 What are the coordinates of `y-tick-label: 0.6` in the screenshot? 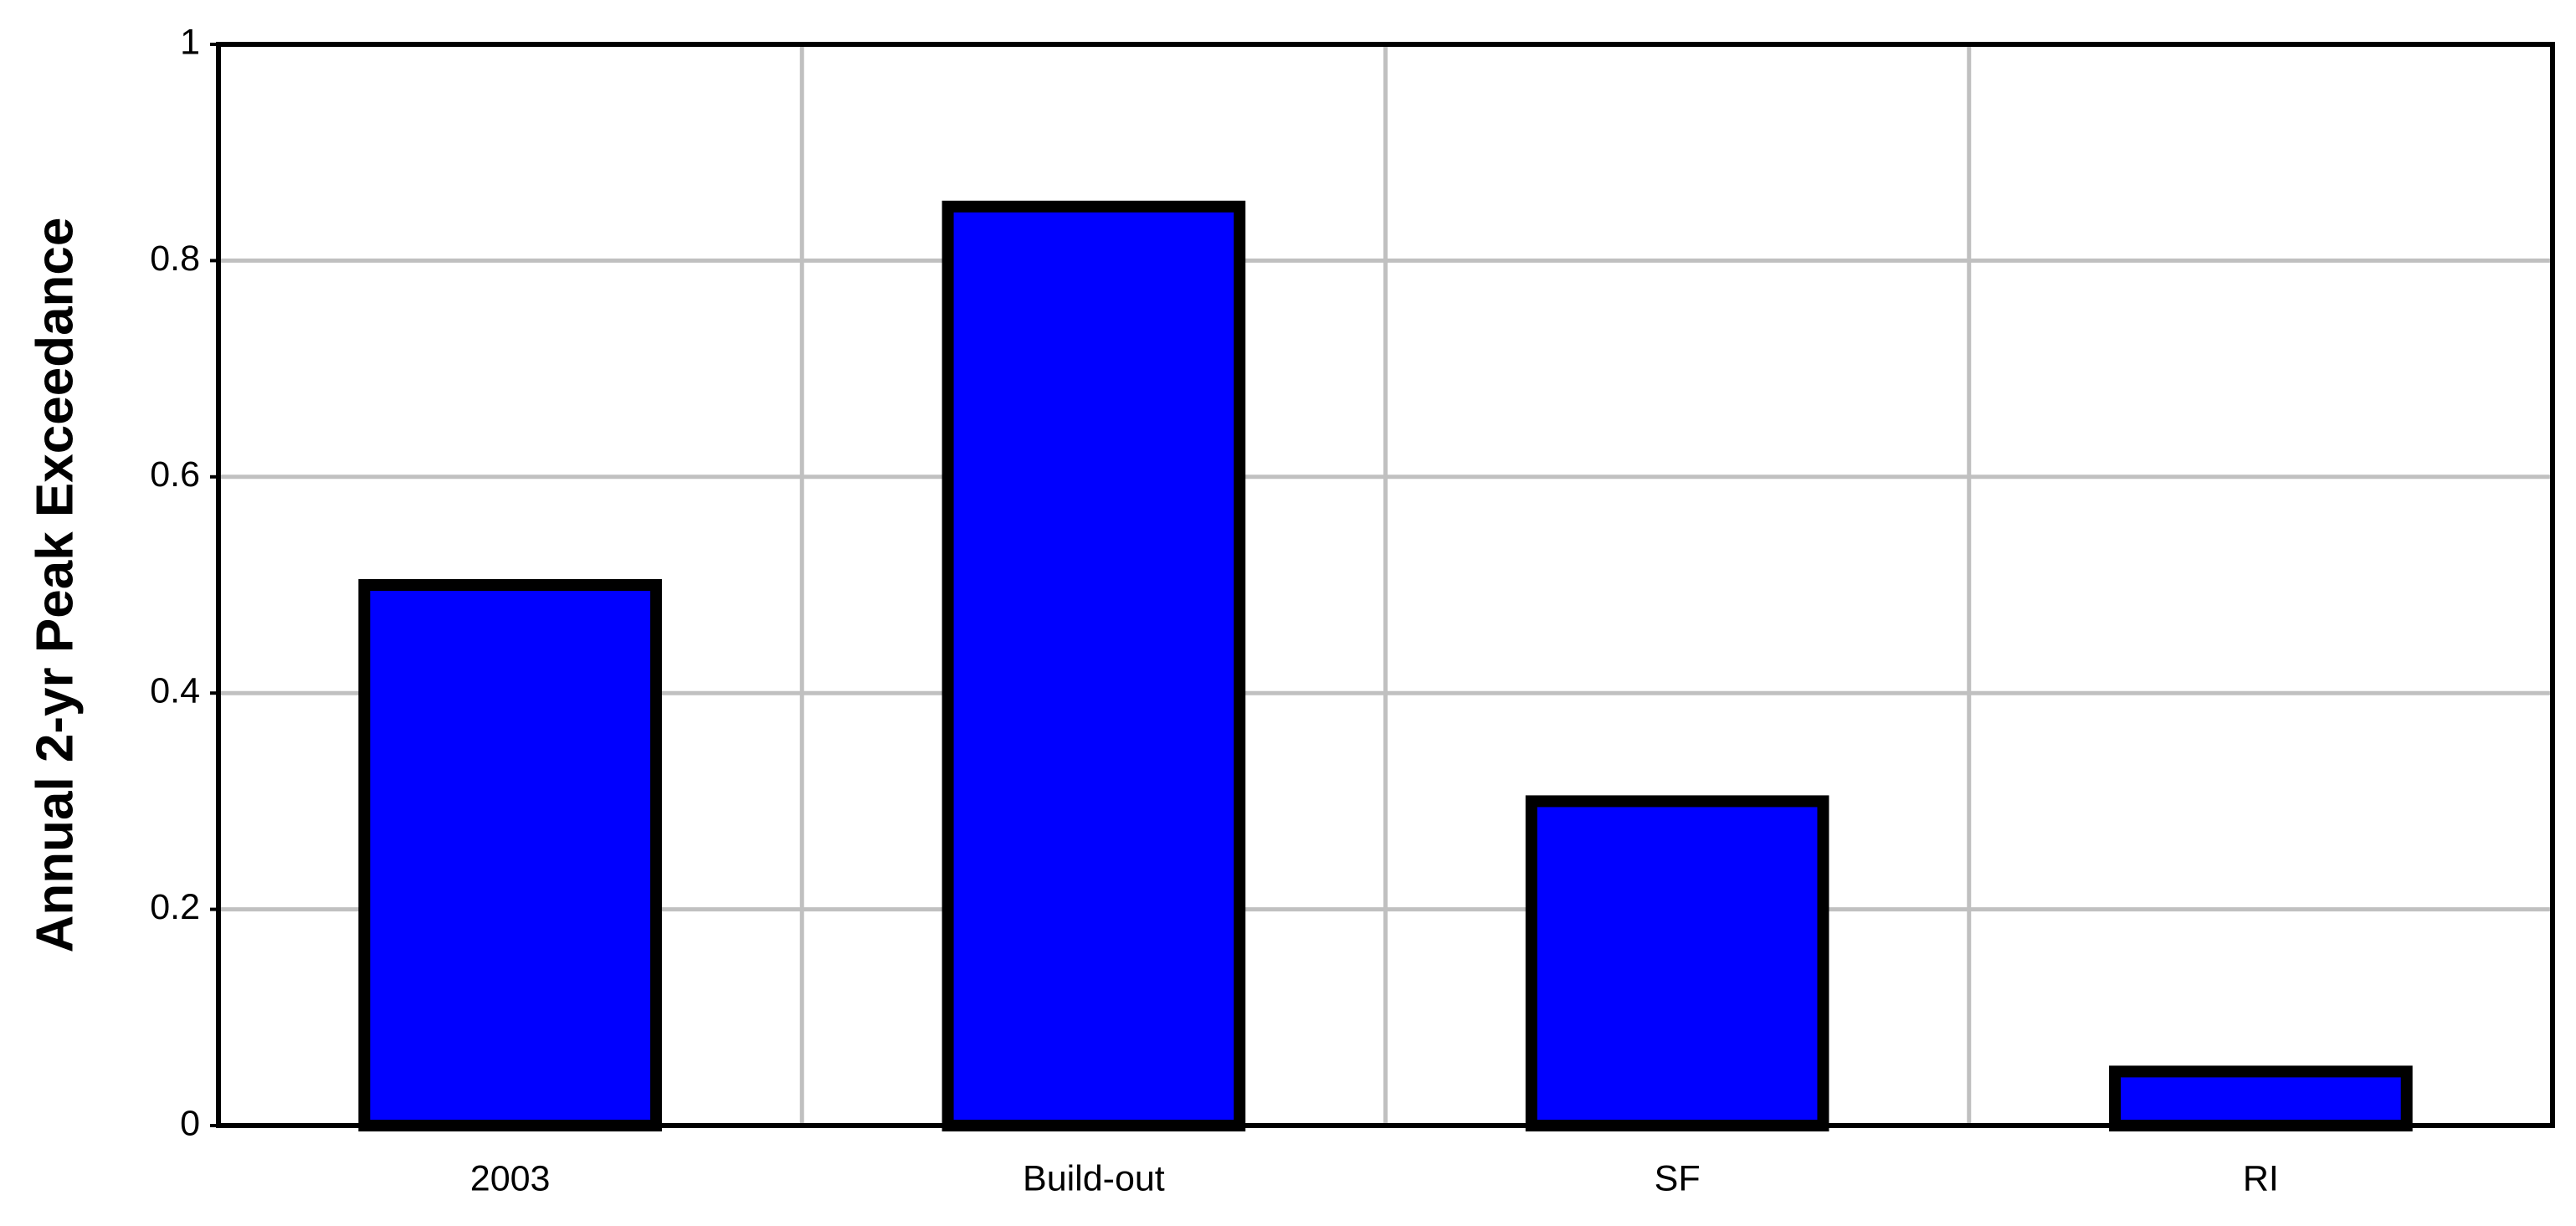 It's located at (175, 474).